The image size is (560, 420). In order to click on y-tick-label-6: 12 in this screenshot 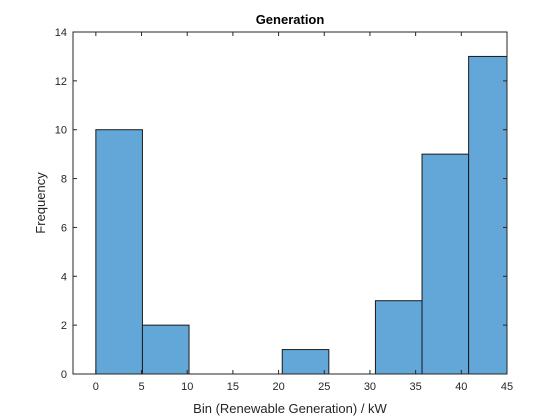, I will do `click(61, 82)`.